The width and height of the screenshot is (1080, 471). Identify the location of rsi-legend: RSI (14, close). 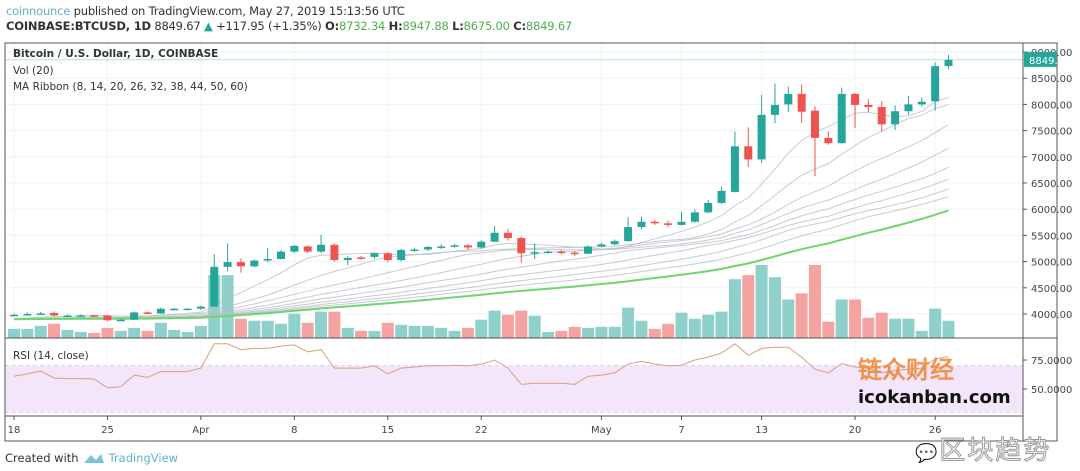
(51, 356).